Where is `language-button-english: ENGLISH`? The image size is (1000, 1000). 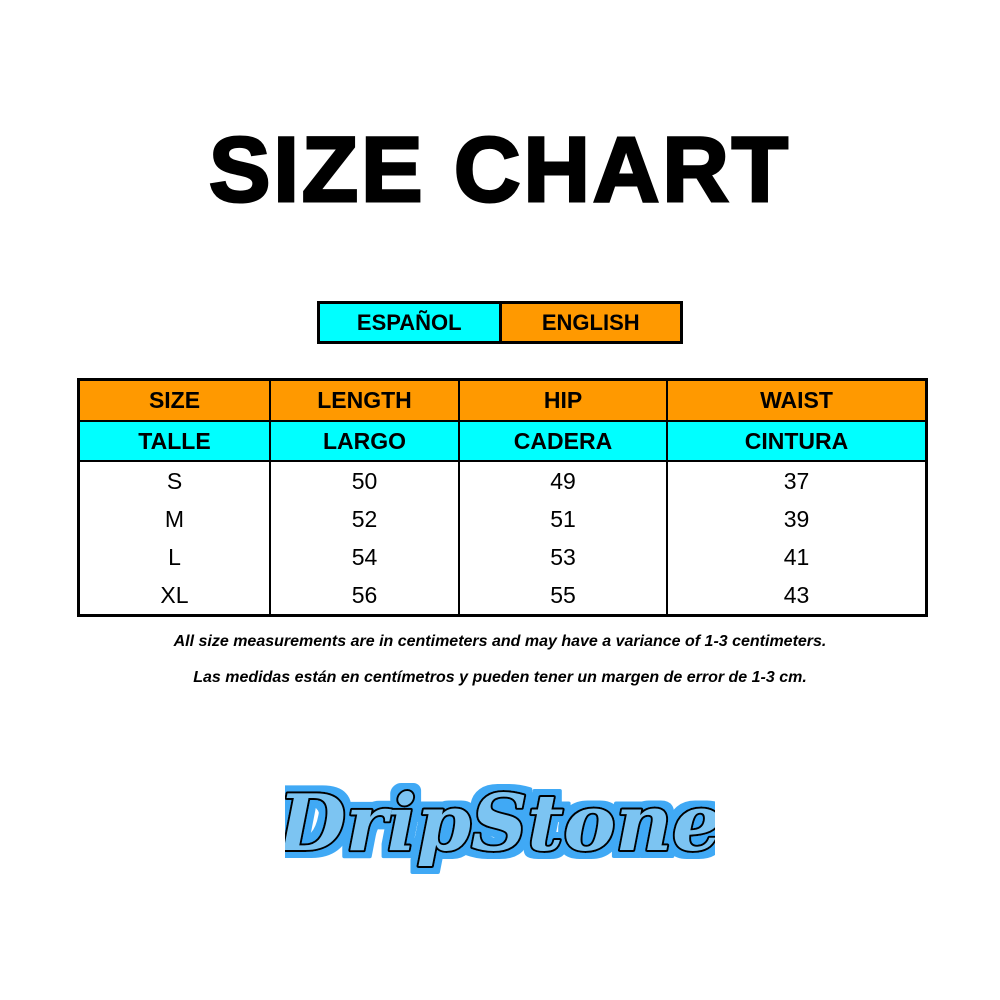 language-button-english: ENGLISH is located at coordinates (590, 322).